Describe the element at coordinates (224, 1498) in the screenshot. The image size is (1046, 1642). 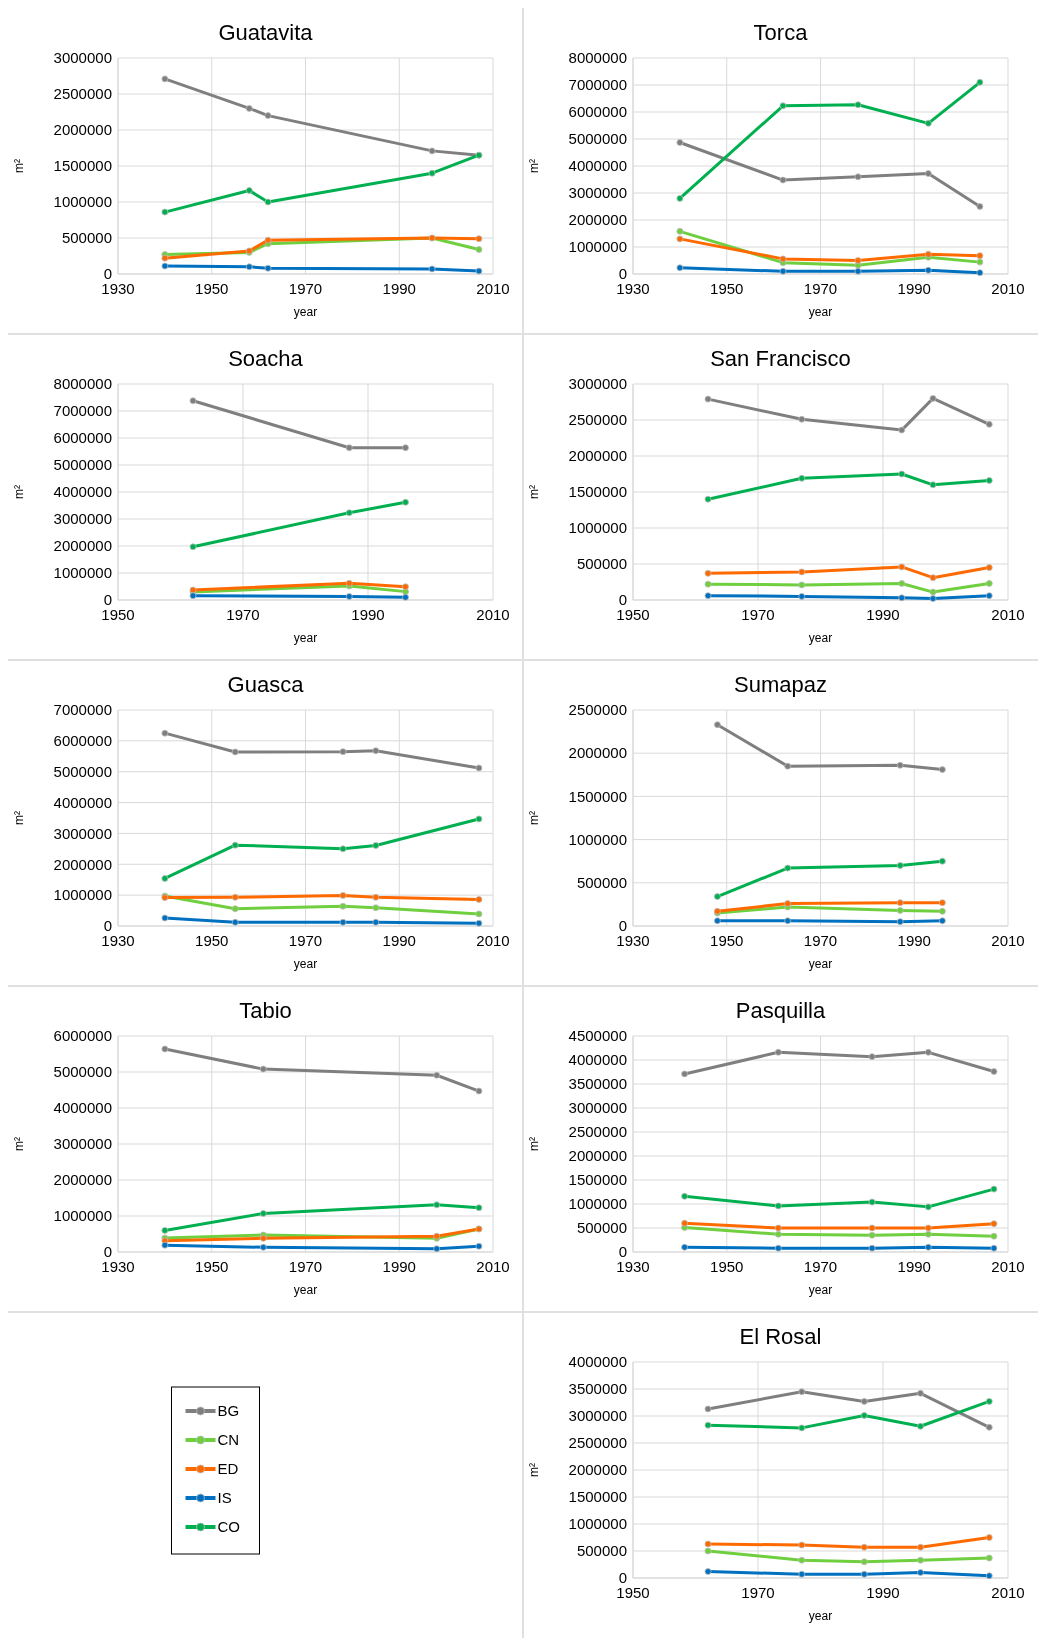
I see `legend-label: IS` at that location.